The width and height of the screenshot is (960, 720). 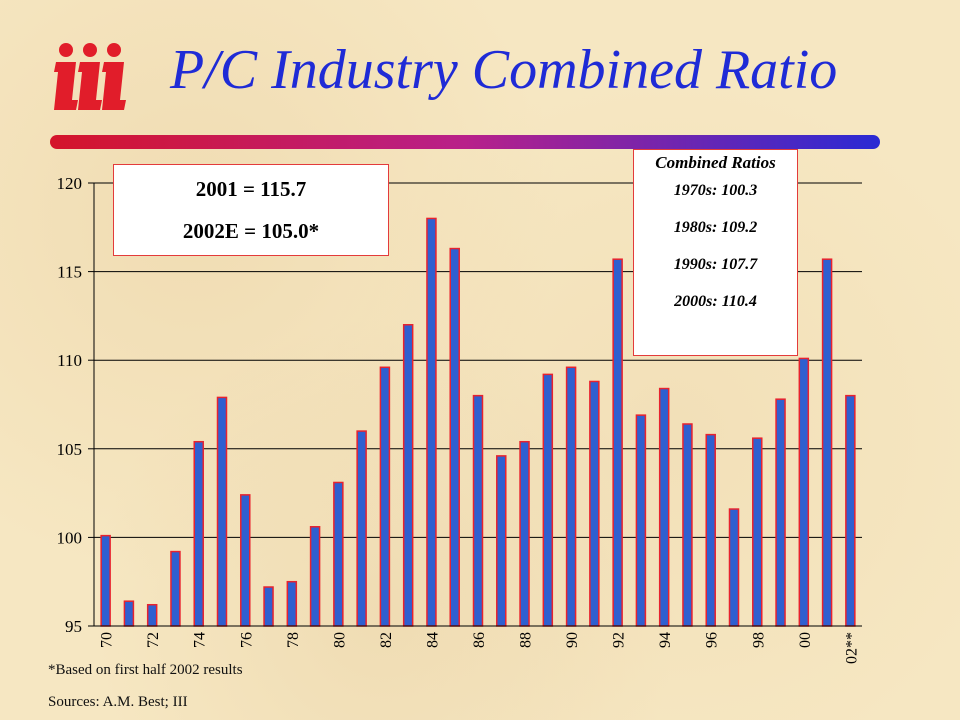 What do you see at coordinates (69, 272) in the screenshot?
I see `y-tick-label: 115` at bounding box center [69, 272].